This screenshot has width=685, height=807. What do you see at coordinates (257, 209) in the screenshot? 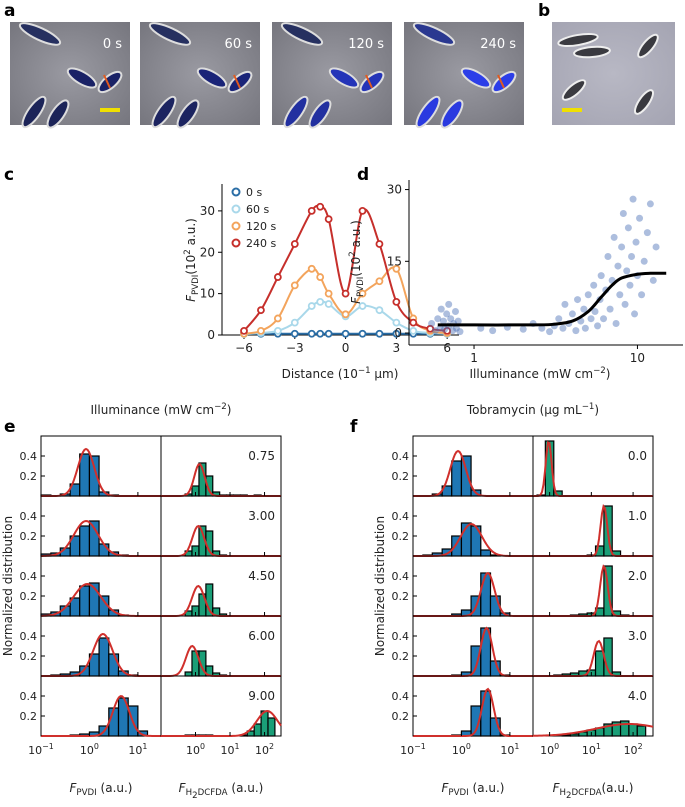
I see `legend-label: 60 s` at bounding box center [257, 209].